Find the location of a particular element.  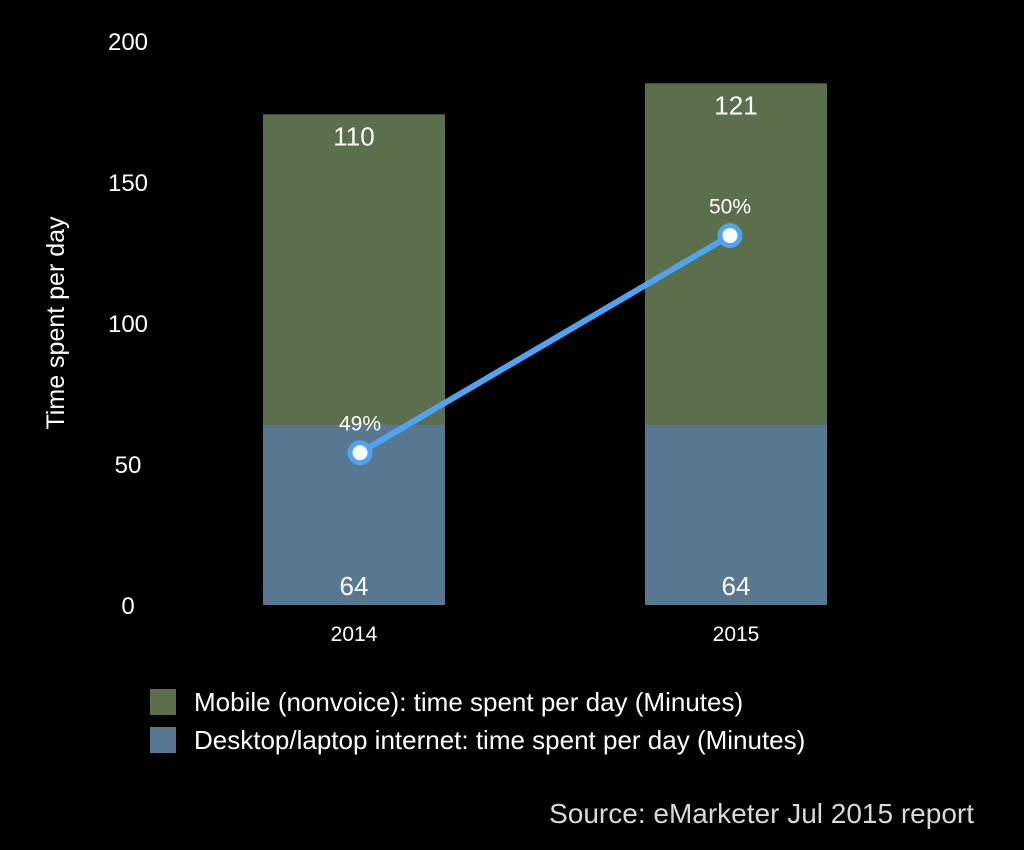

x-tick-label-2015: 2015 is located at coordinates (736, 634).